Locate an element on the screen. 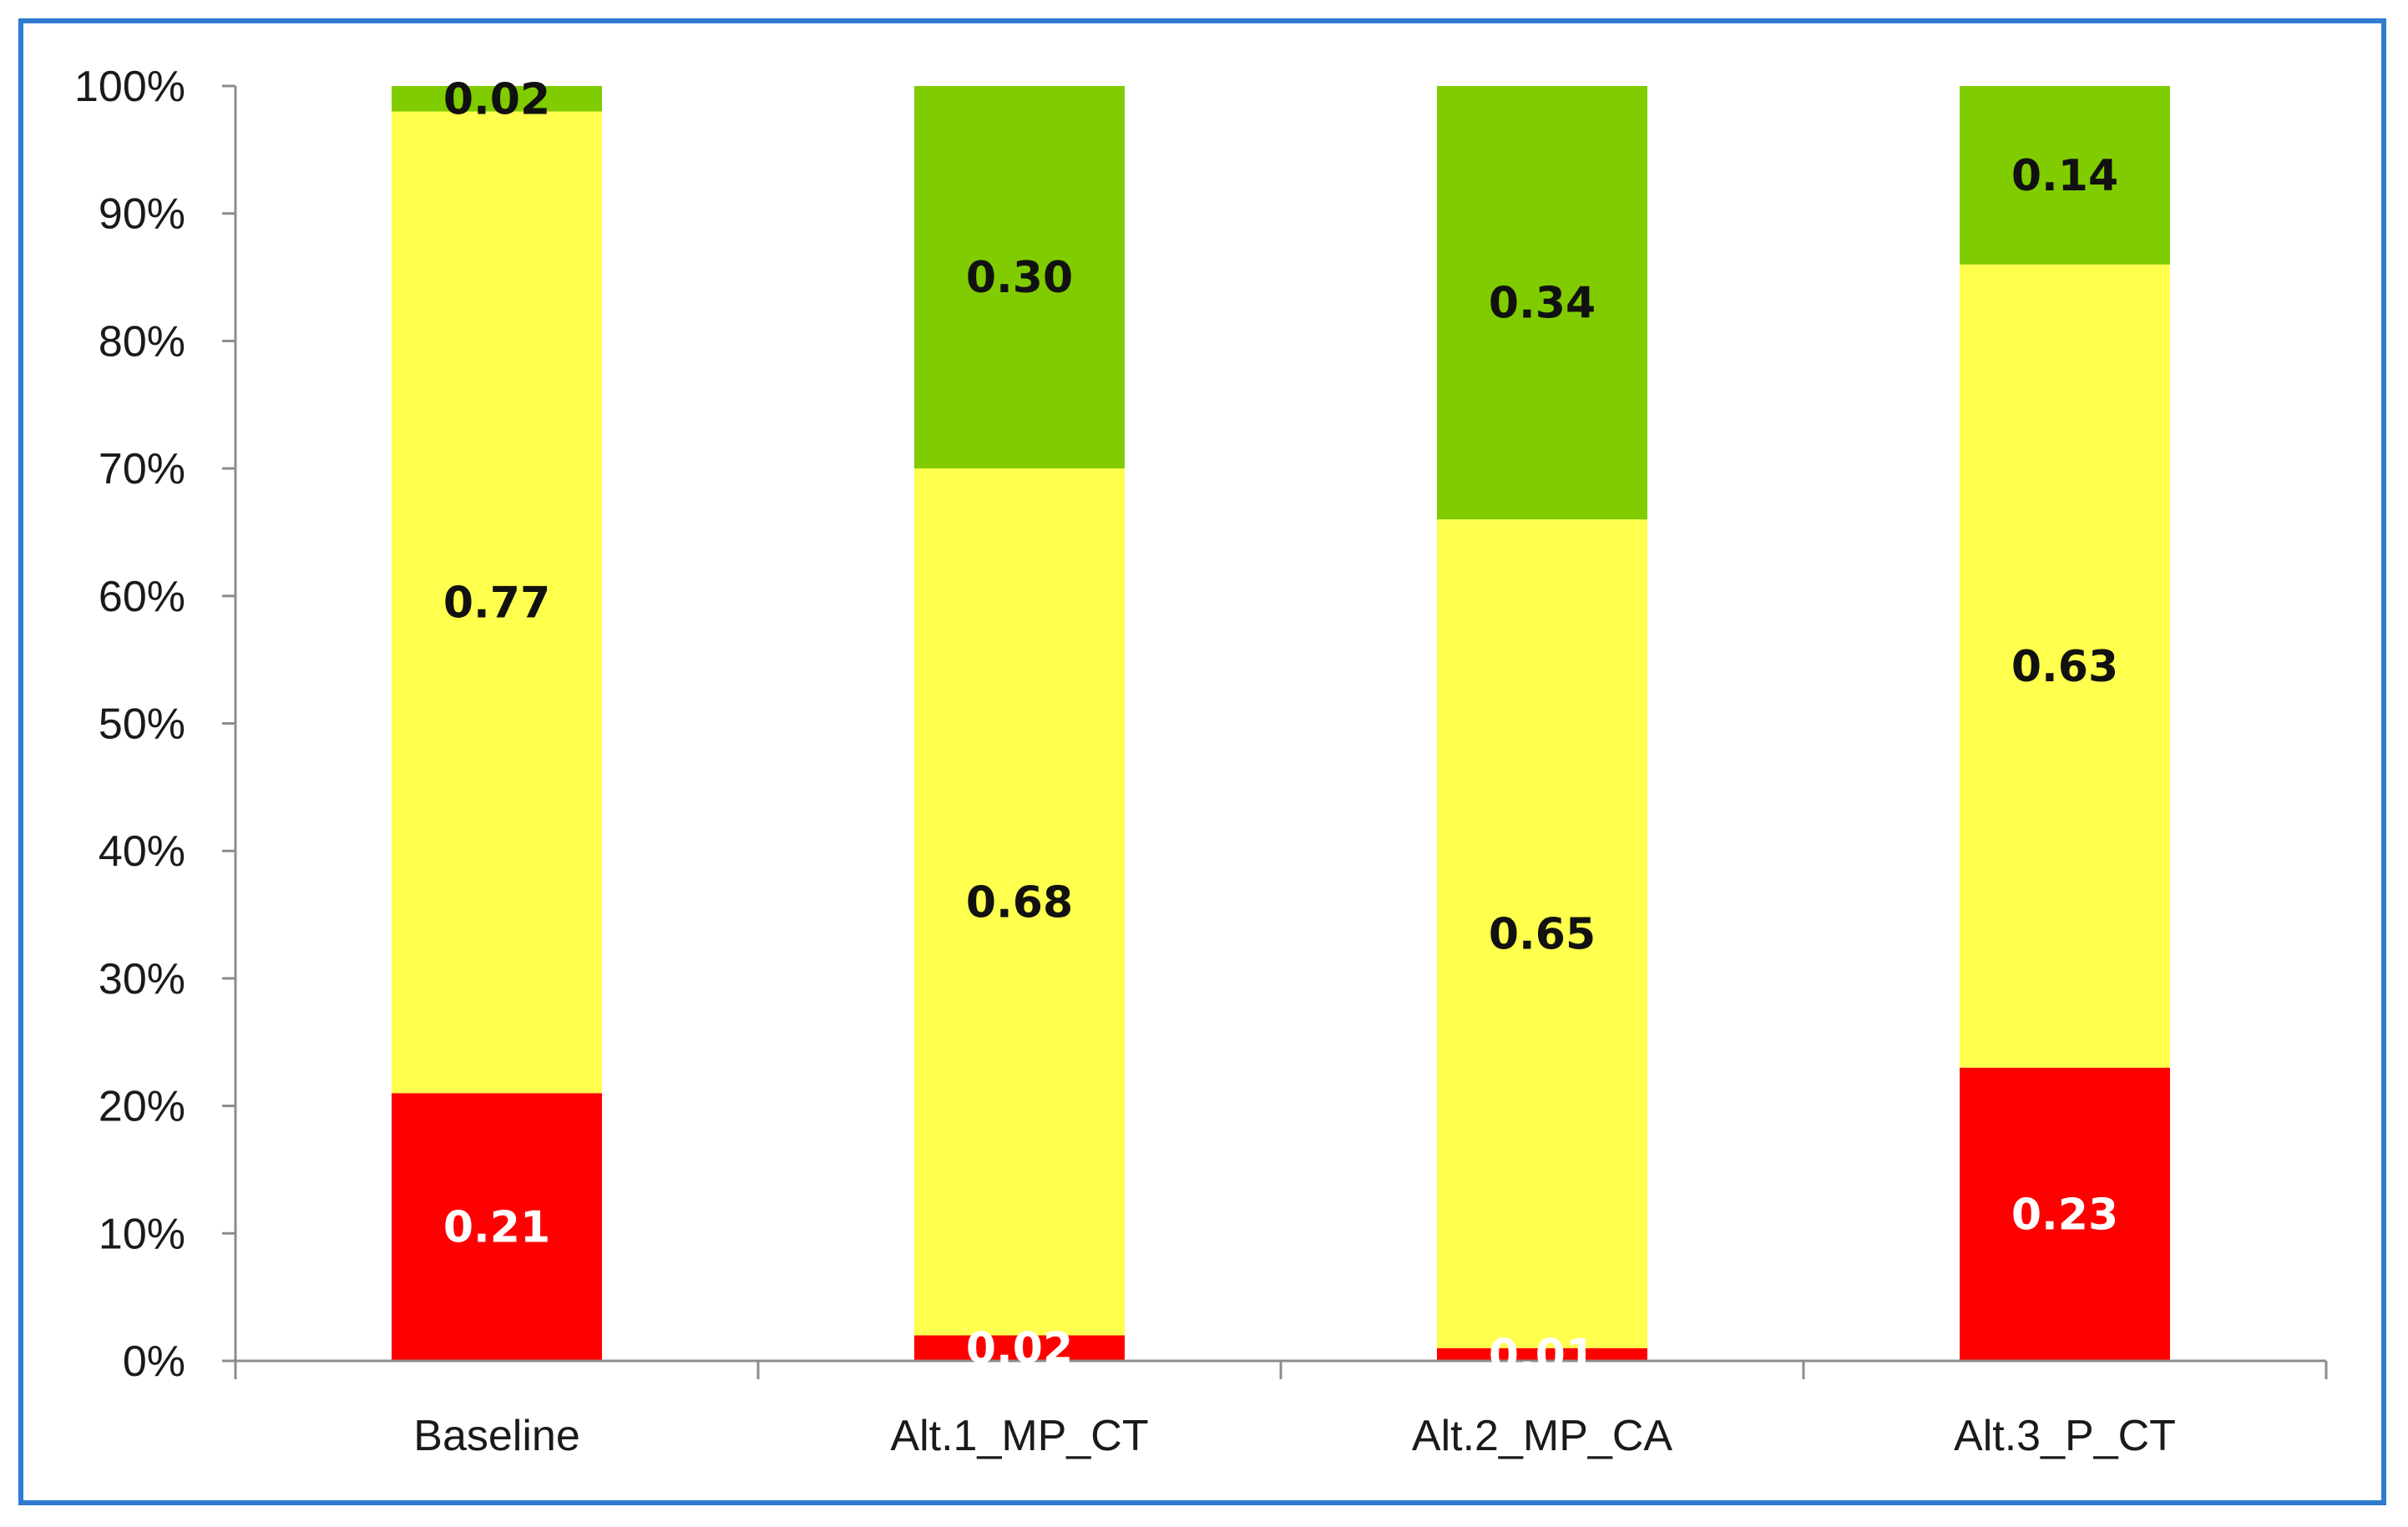  data-label: 0.34 is located at coordinates (1542, 304).